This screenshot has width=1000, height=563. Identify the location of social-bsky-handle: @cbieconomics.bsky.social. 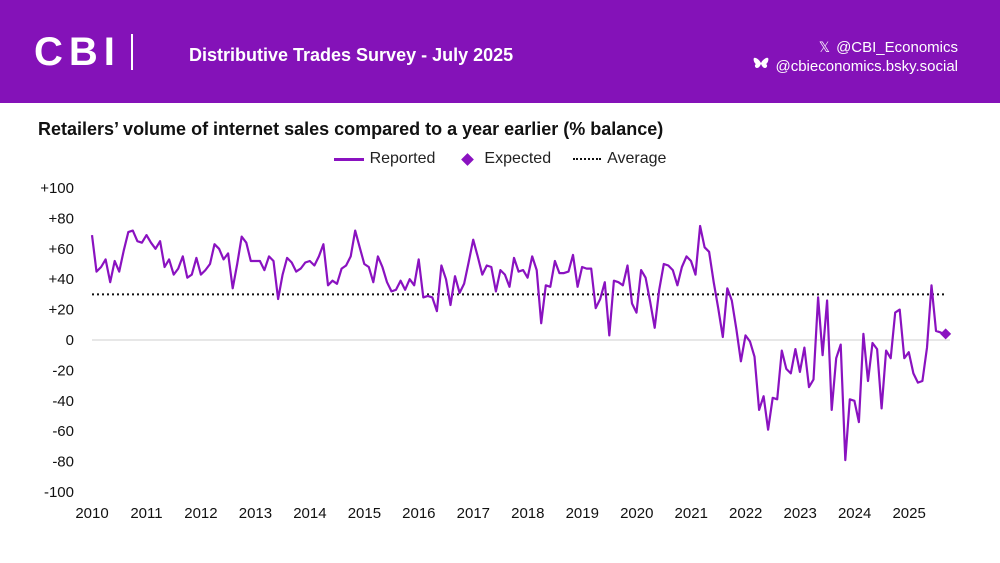
(866, 66).